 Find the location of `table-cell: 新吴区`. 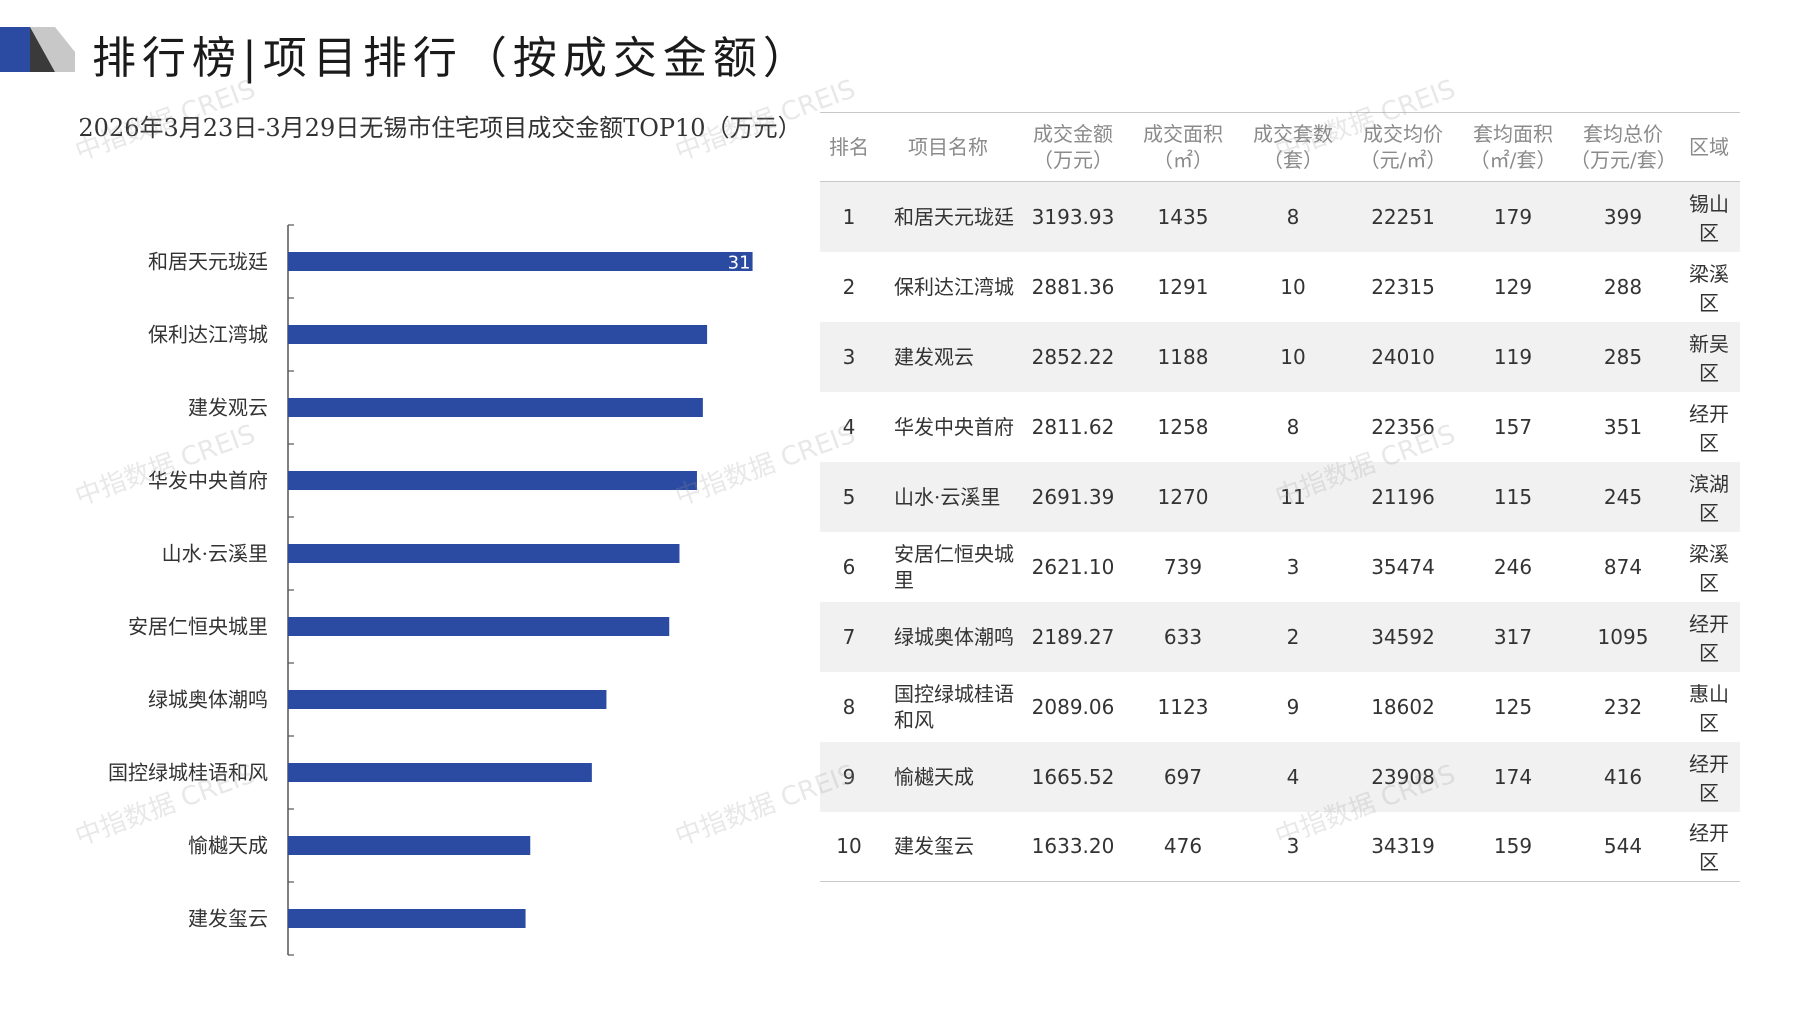

table-cell: 新吴区 is located at coordinates (1709, 358).